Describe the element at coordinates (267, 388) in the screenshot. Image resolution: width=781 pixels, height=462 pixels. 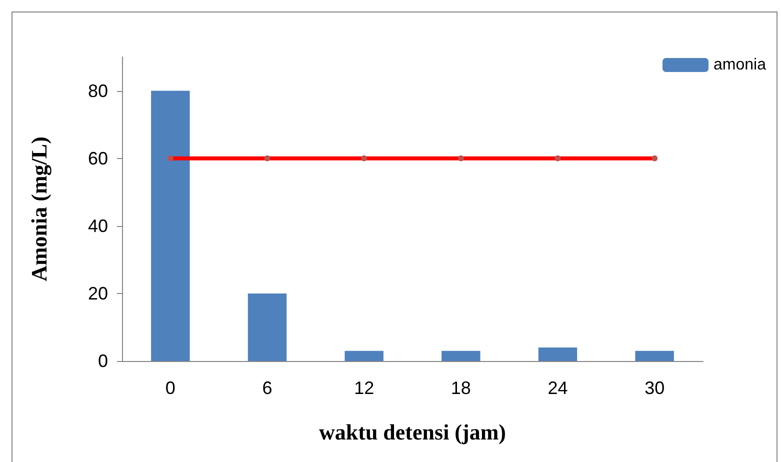
I see `x-tick-label: 6` at that location.